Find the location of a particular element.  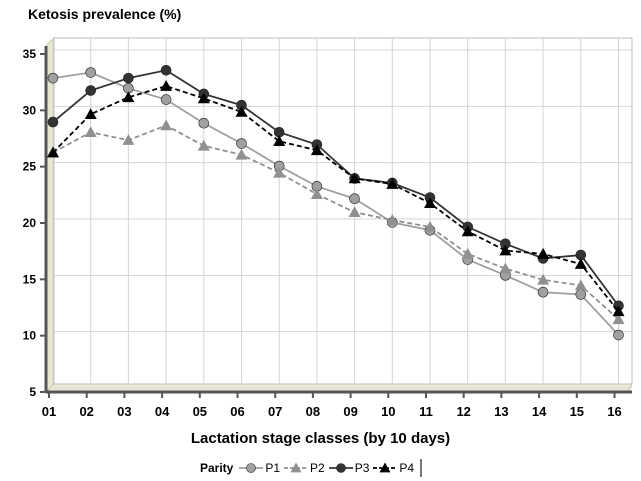

x-tick-label: 15 is located at coordinates (577, 411).